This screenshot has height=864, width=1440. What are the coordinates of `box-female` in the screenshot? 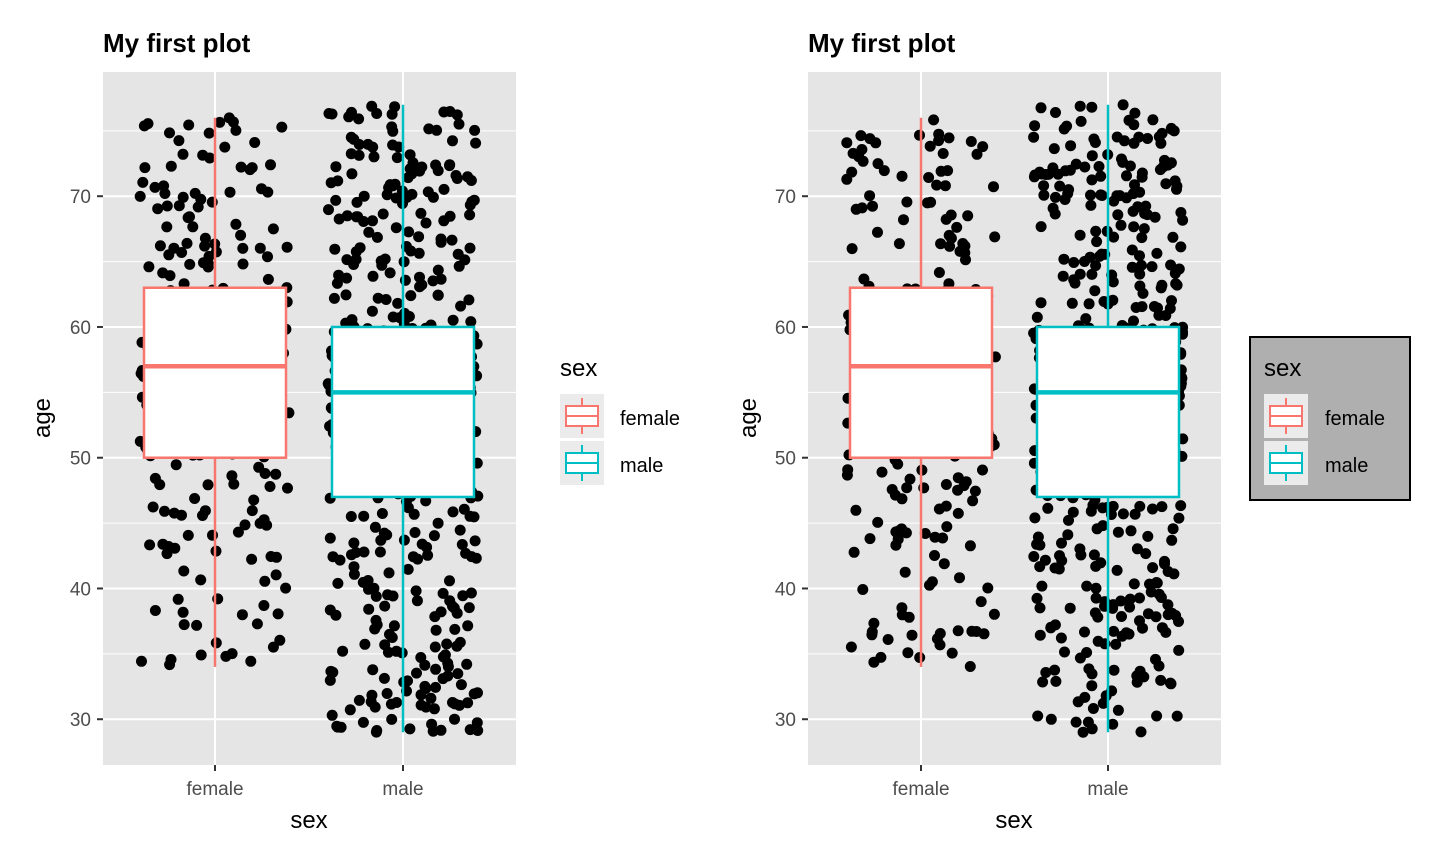 It's located at (921, 372).